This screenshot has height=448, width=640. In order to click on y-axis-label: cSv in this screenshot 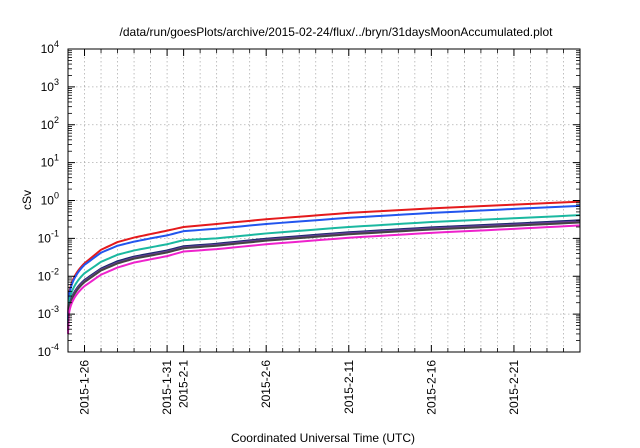, I will do `click(27, 200)`.